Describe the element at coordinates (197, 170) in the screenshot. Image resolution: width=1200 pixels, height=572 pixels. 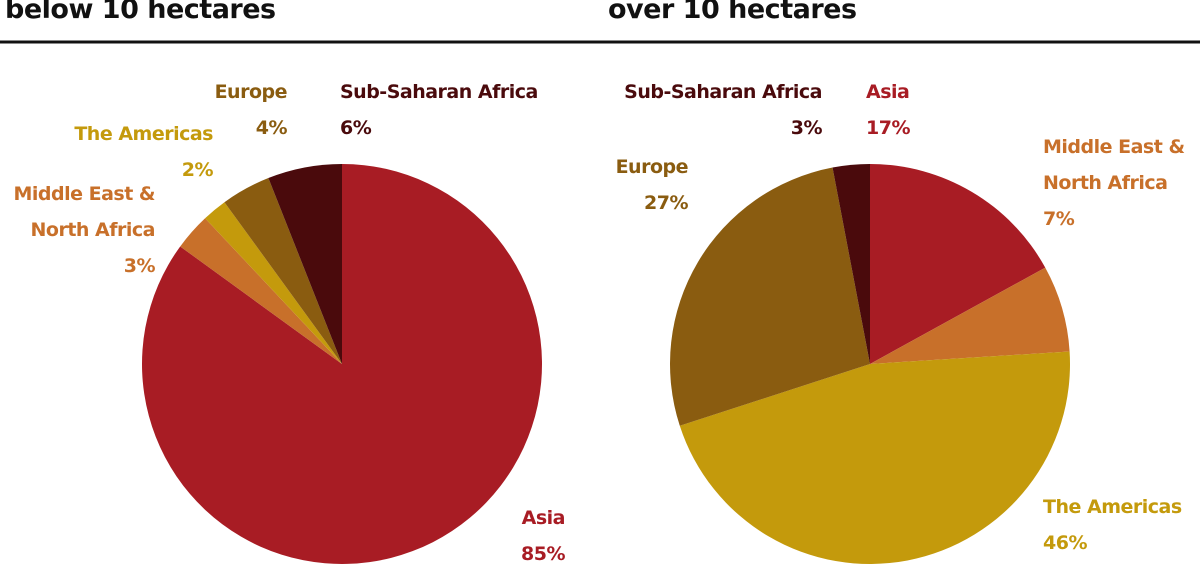
I see `value-label: 2%` at that location.